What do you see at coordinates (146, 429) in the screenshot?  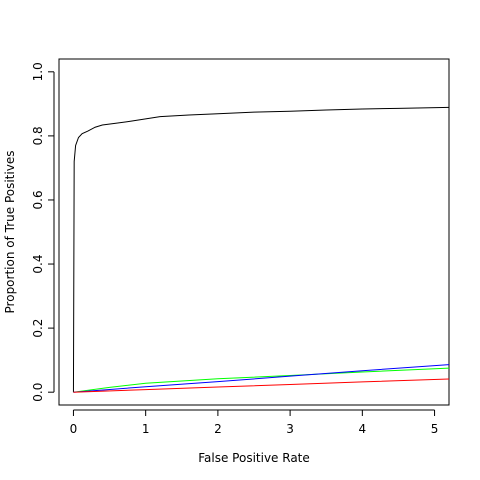 I see `x-tick-label: 1` at bounding box center [146, 429].